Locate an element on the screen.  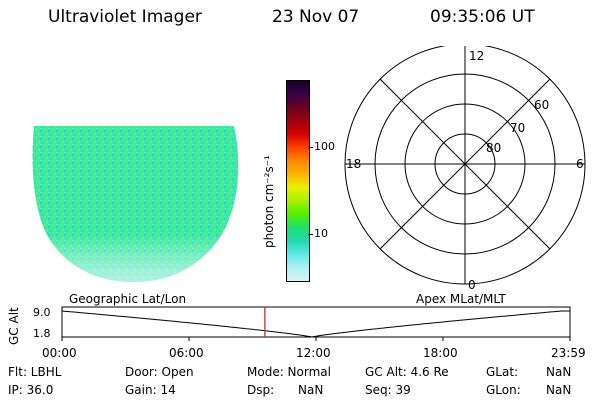
gc-alt-curve is located at coordinates (315, 324).